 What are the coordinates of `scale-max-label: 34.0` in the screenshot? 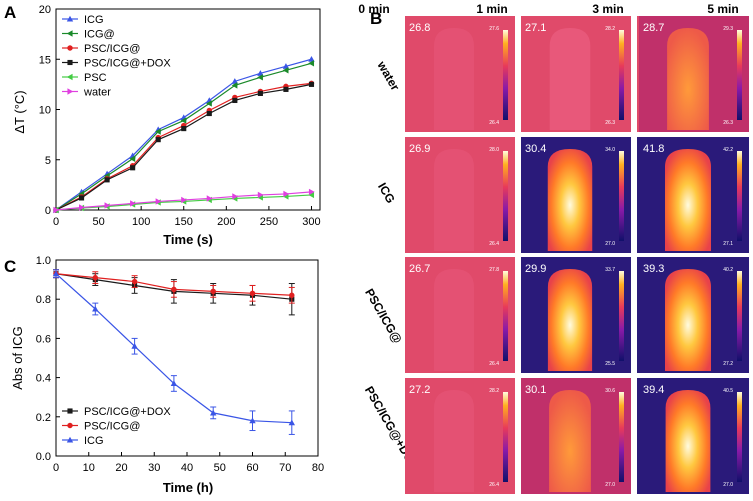 It's located at (610, 150).